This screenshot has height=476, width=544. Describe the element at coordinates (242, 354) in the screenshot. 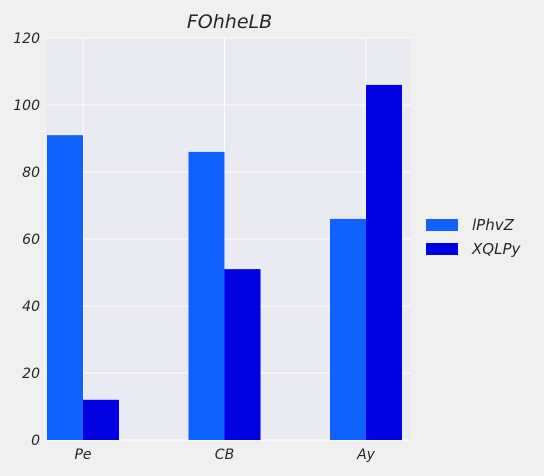

I see `bar-XQLPy-CB` at that location.